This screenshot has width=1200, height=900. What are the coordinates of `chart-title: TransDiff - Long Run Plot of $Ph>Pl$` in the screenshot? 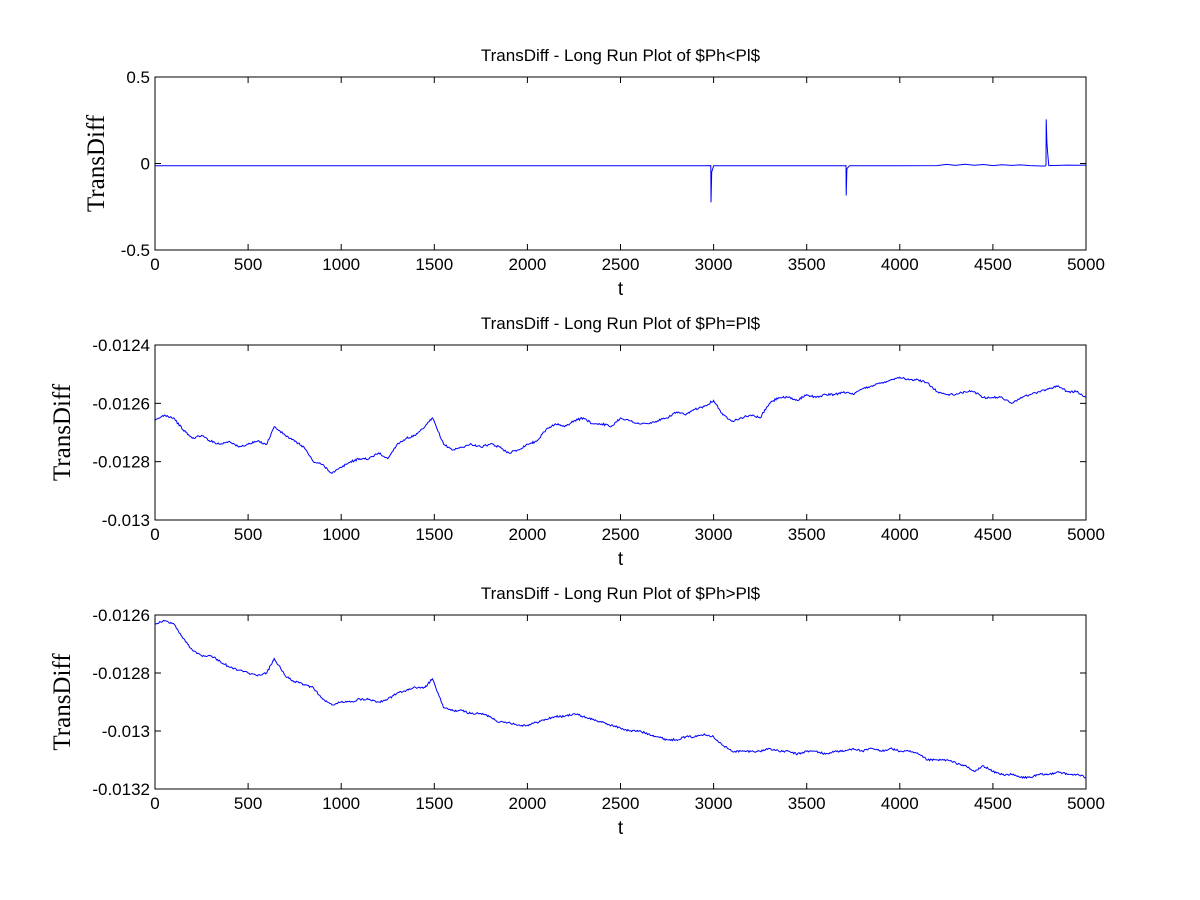 It's located at (621, 593).